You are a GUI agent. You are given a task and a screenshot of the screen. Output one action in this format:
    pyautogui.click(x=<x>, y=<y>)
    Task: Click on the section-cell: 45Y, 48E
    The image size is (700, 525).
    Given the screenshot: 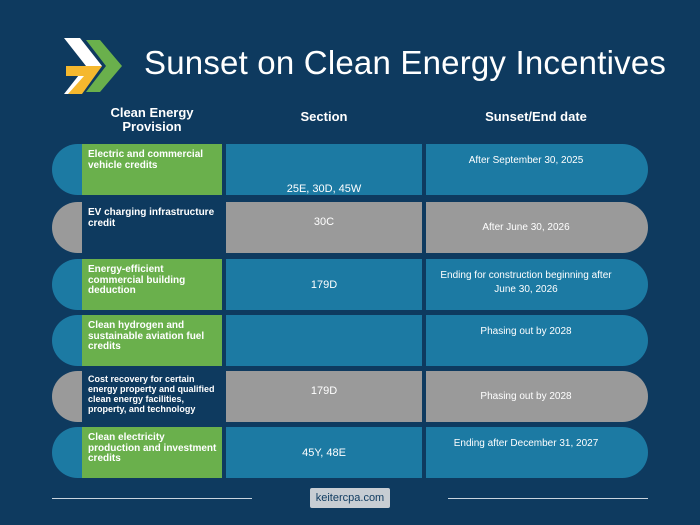 What is the action you would take?
    pyautogui.click(x=324, y=452)
    